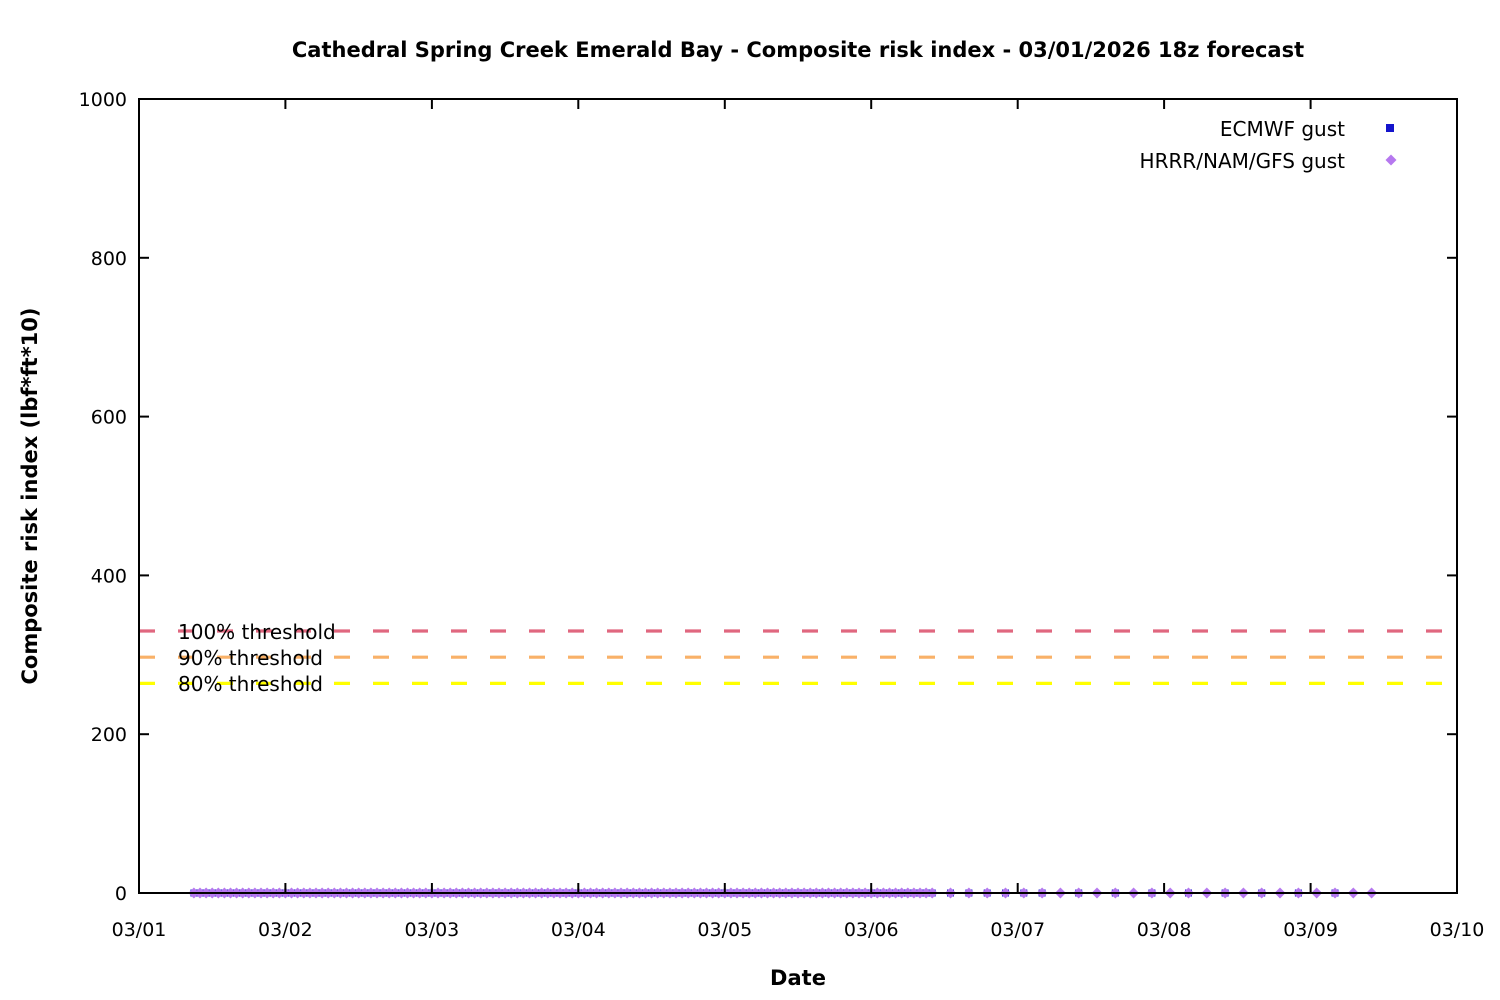 This screenshot has height=1000, width=1500. I want to click on x-tick-label: 03/03, so click(432, 930).